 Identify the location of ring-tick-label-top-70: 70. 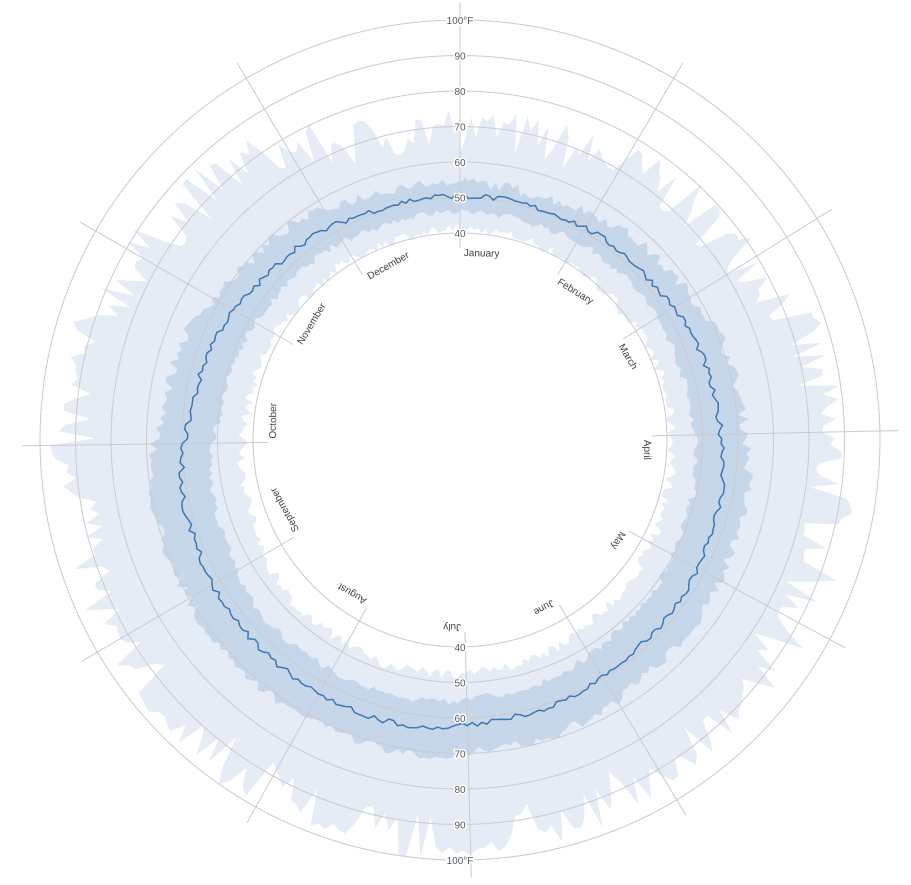
(460, 128).